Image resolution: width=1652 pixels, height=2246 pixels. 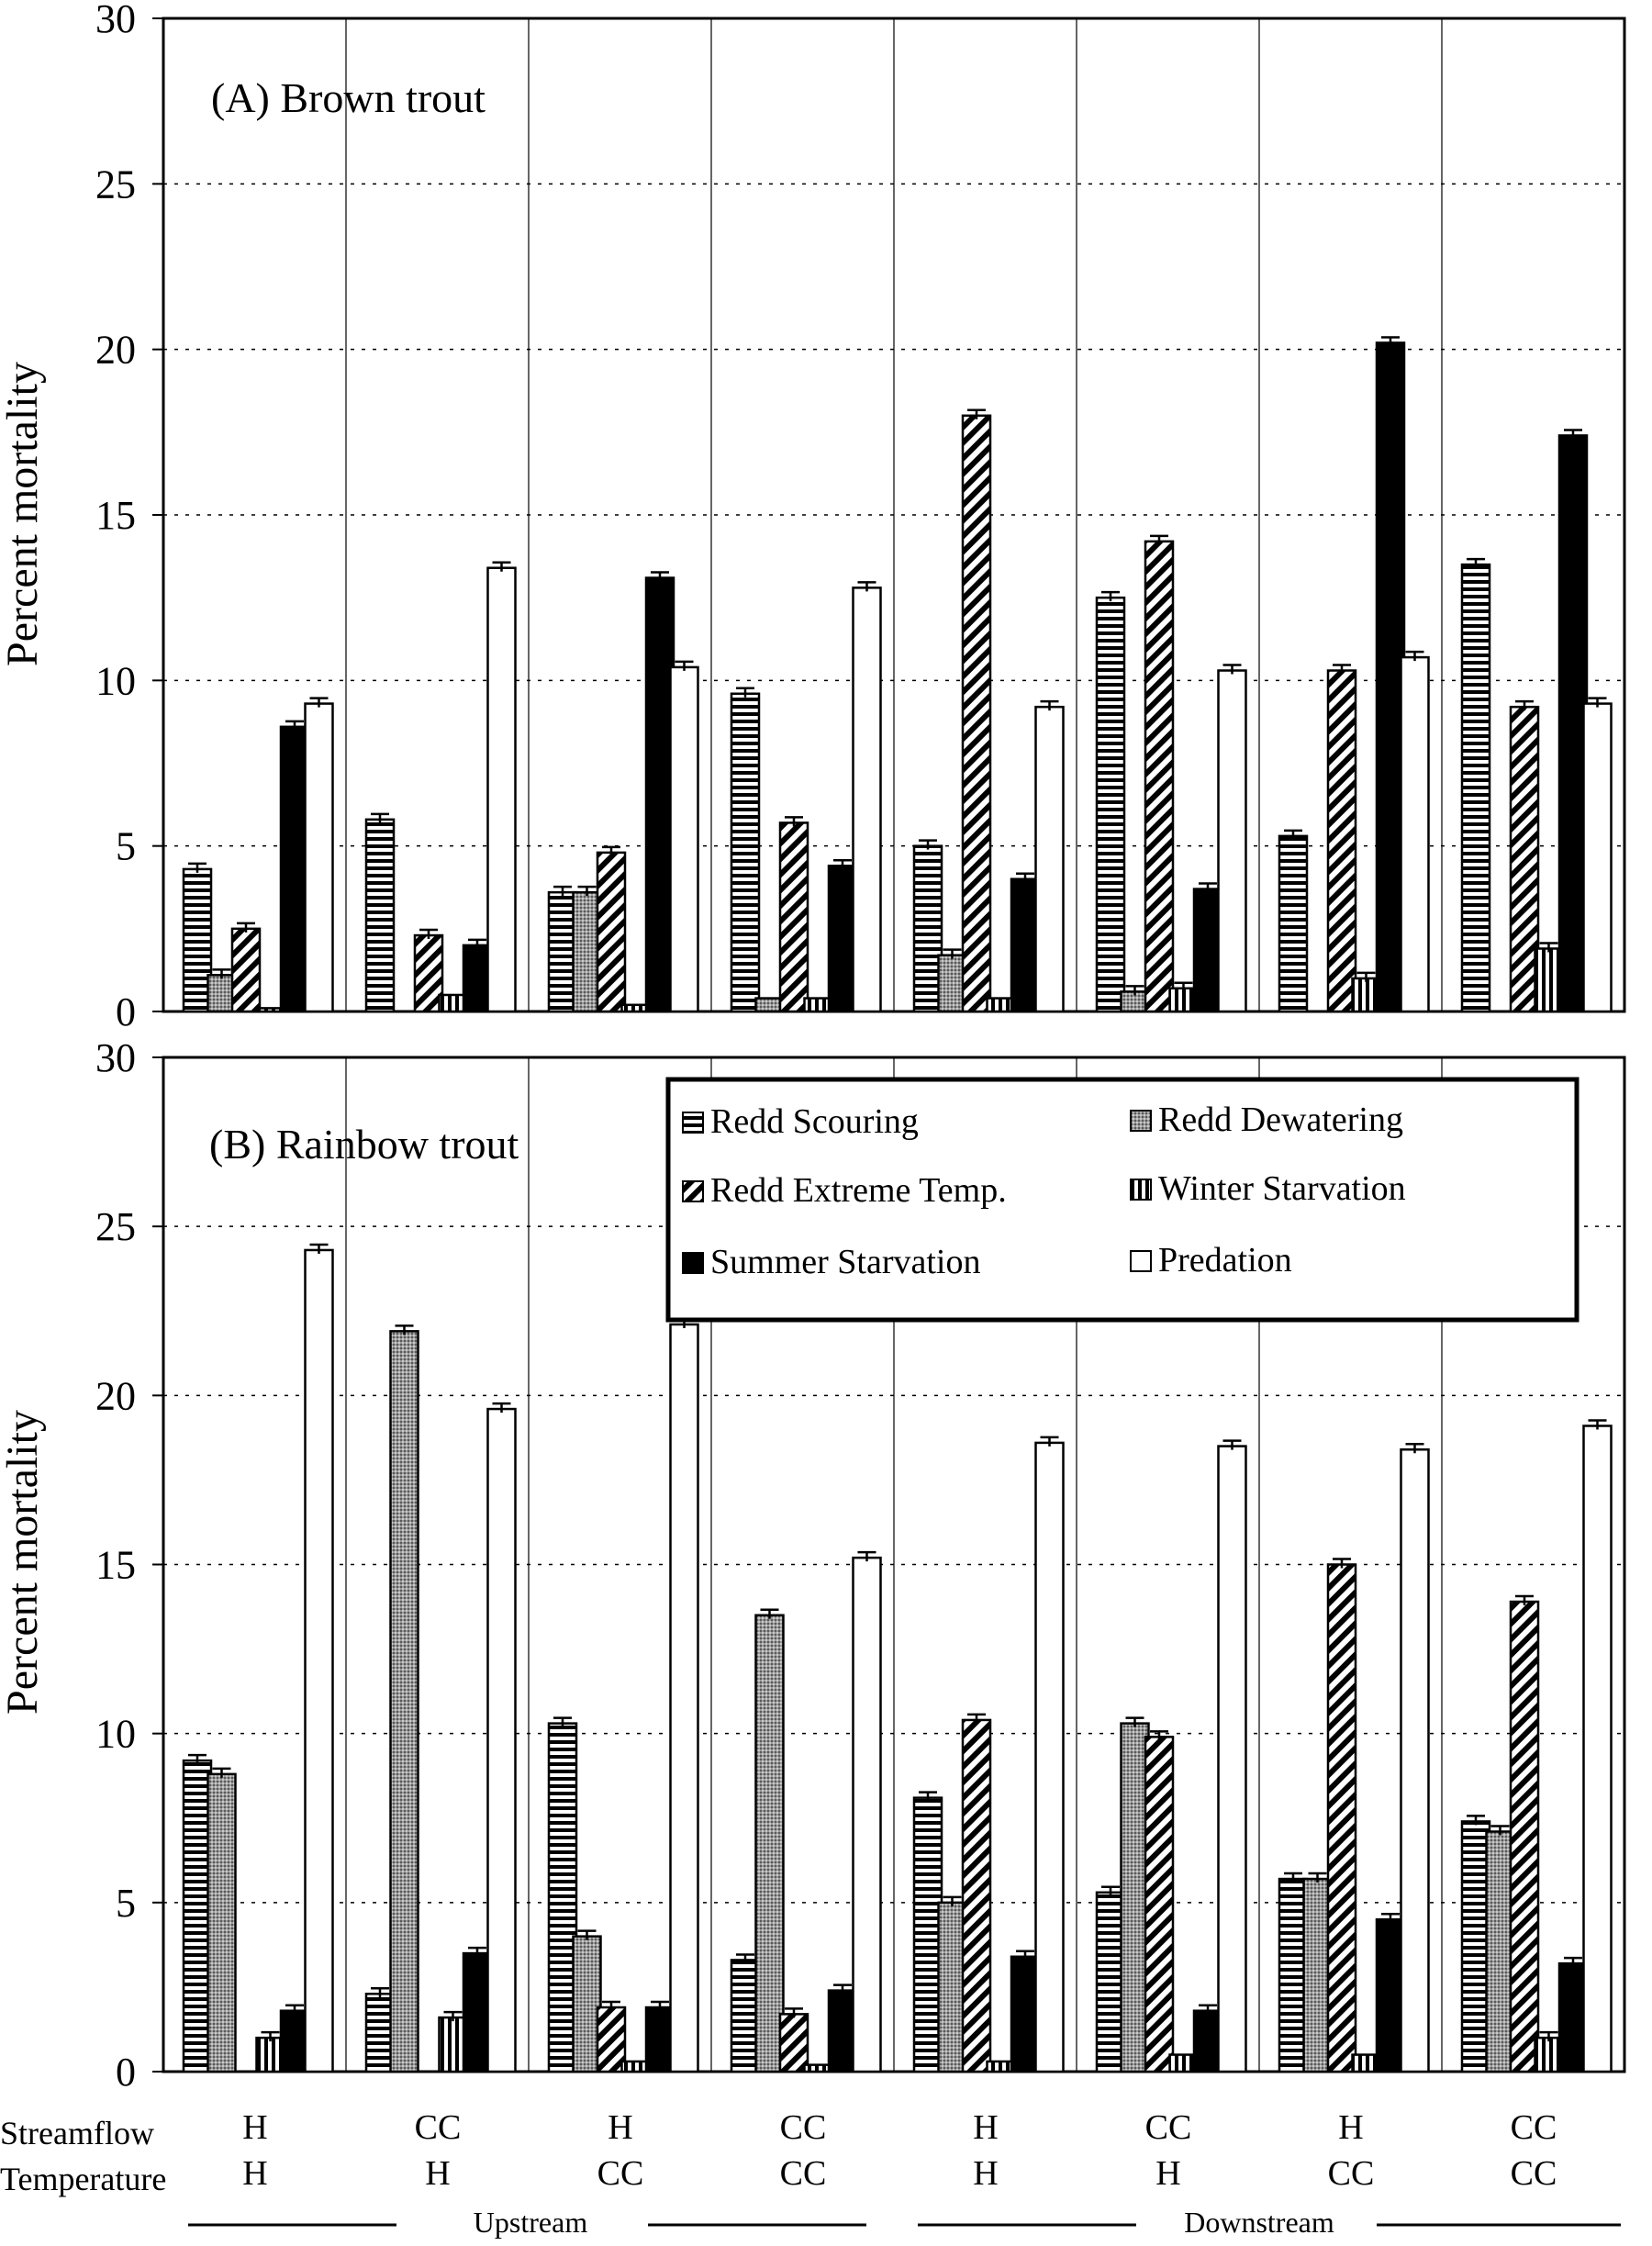 What do you see at coordinates (843, 865) in the screenshot?
I see `error-bar-a-s4-summer-starvation` at bounding box center [843, 865].